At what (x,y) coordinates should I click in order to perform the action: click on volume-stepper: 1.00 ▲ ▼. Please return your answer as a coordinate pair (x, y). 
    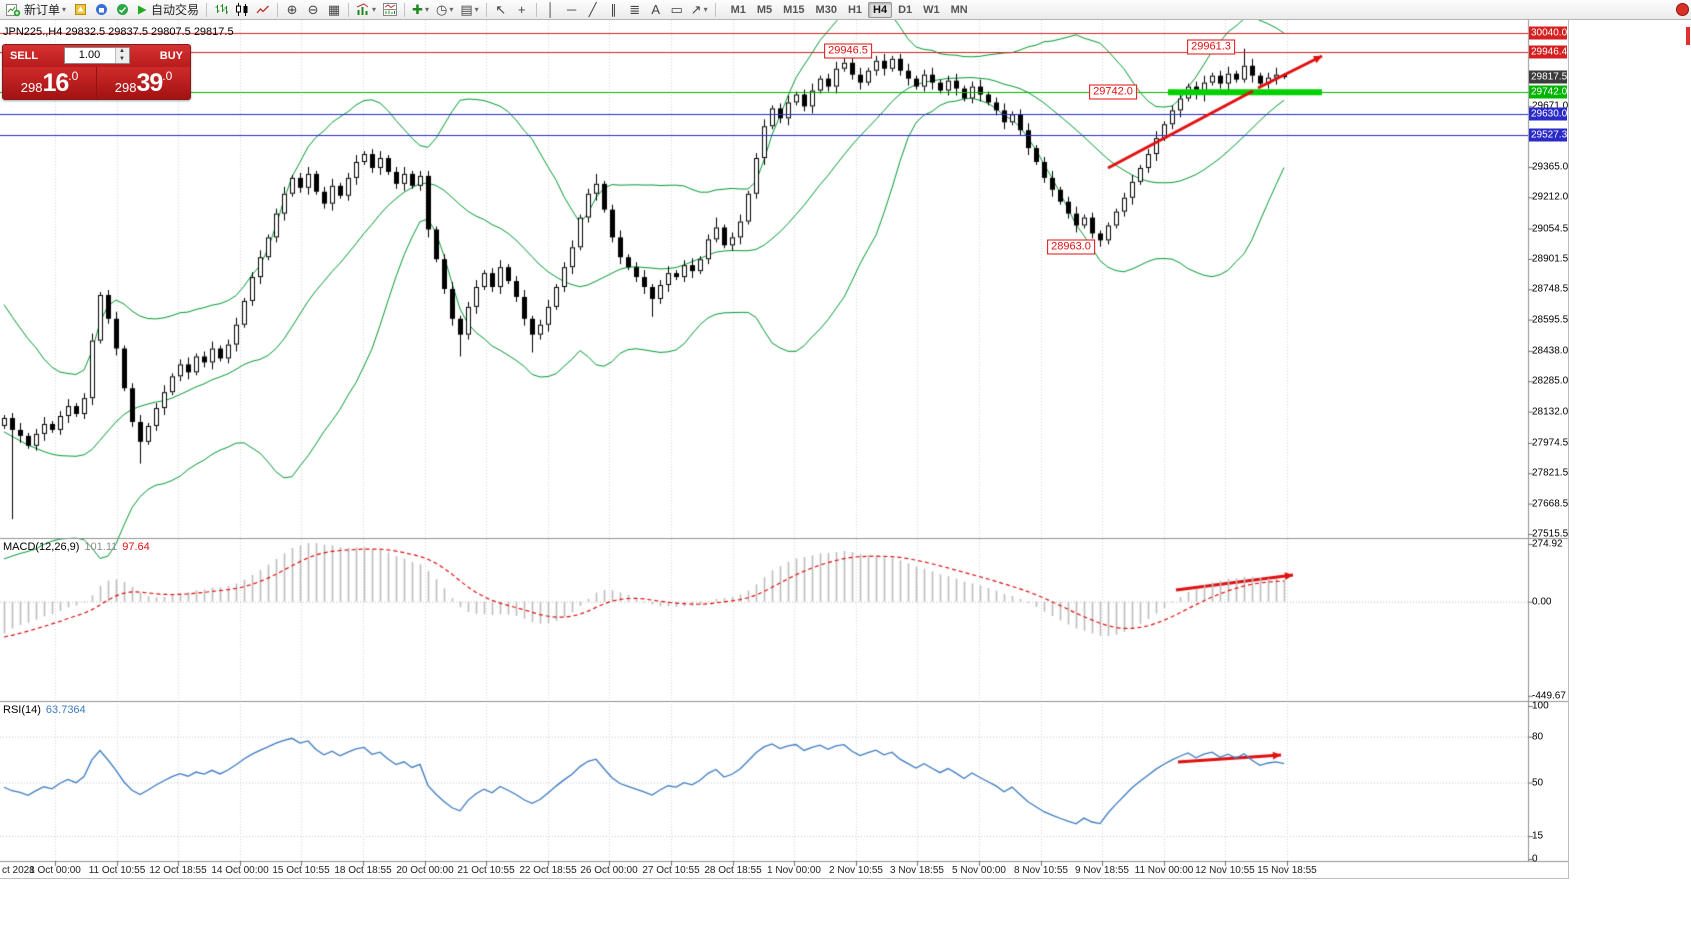
    Looking at the image, I should click on (96, 55).